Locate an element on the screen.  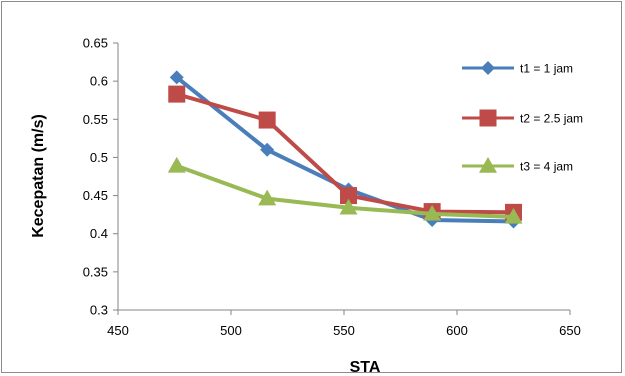
y-tick-label: 0.55 is located at coordinates (95, 119).